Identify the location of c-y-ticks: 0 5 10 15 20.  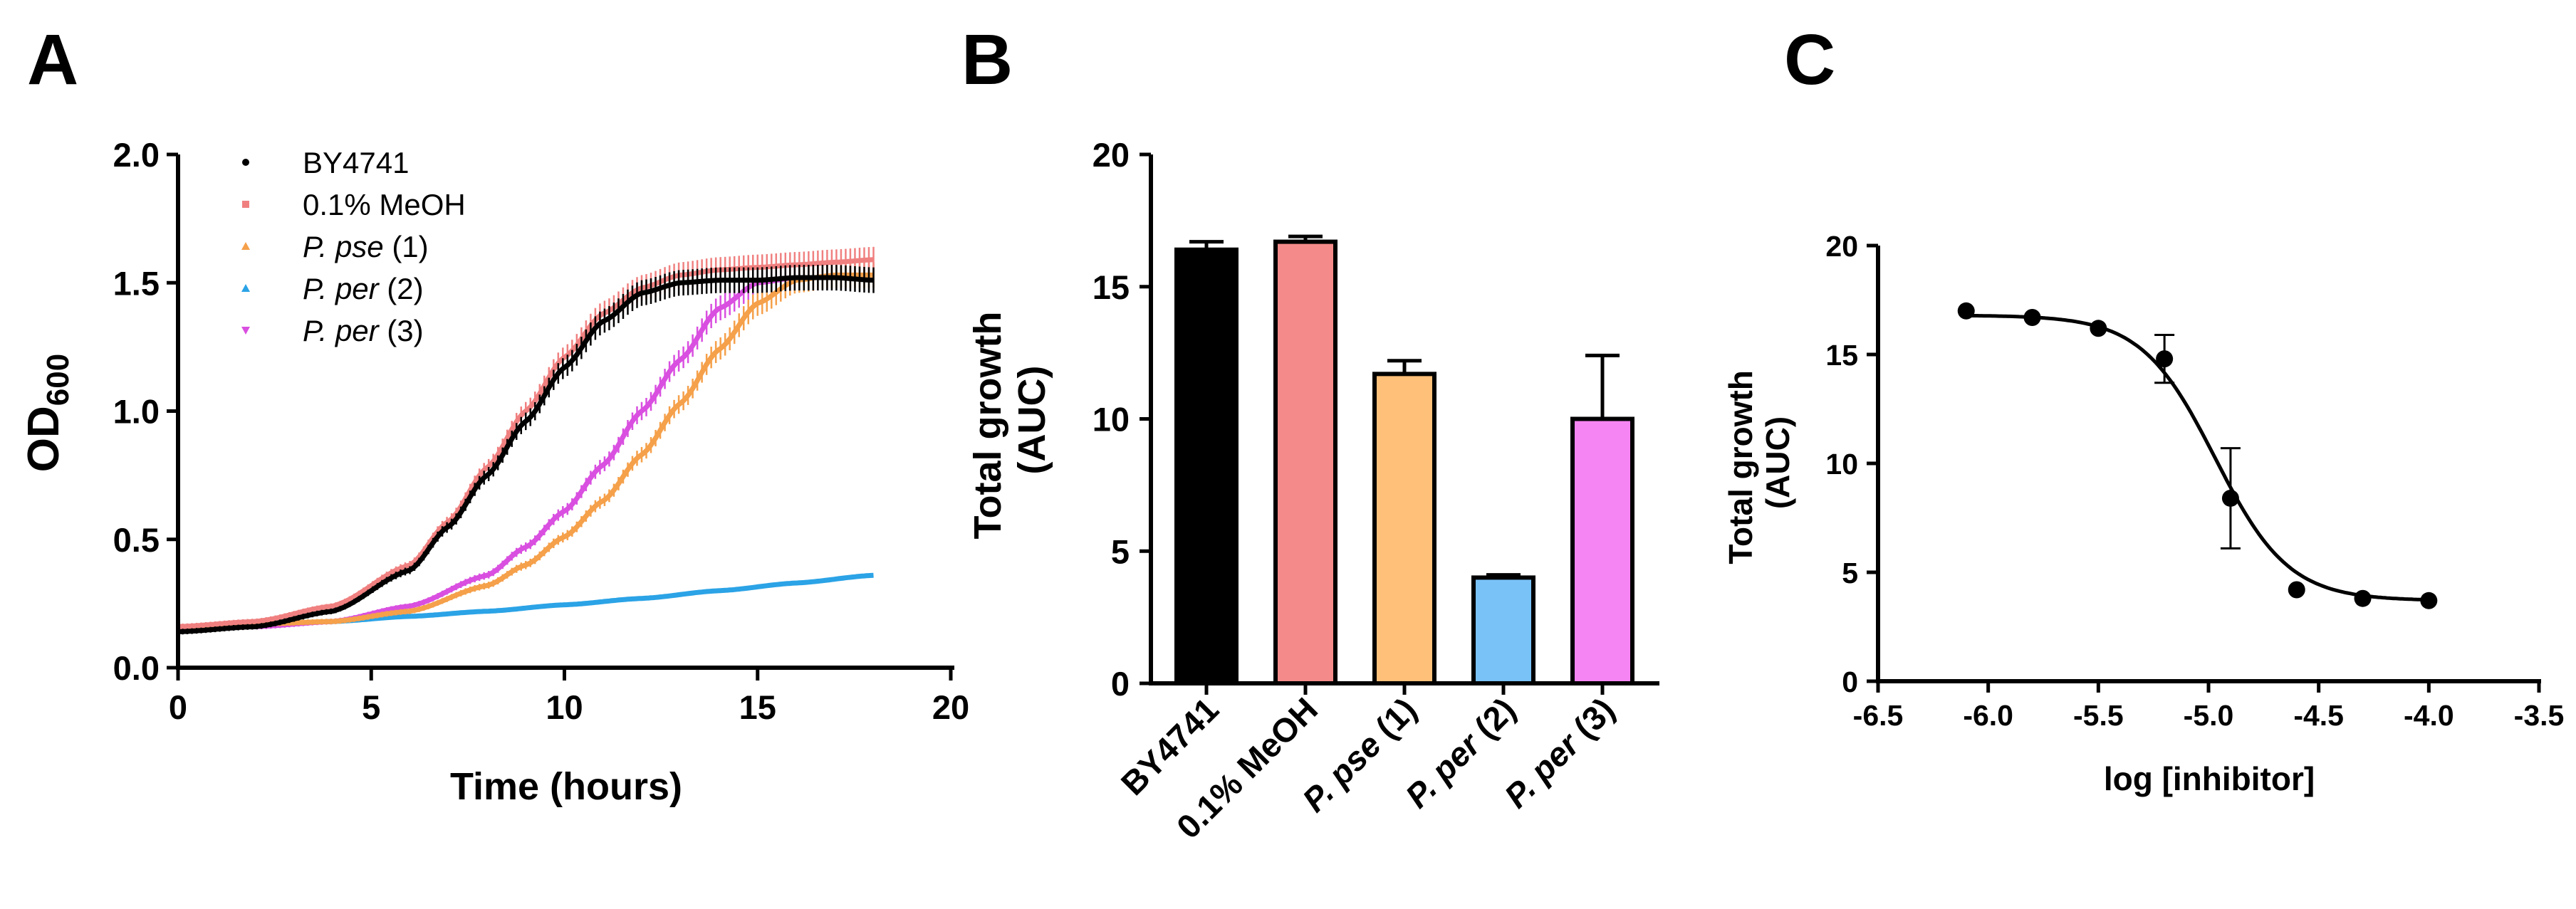
(1851, 464).